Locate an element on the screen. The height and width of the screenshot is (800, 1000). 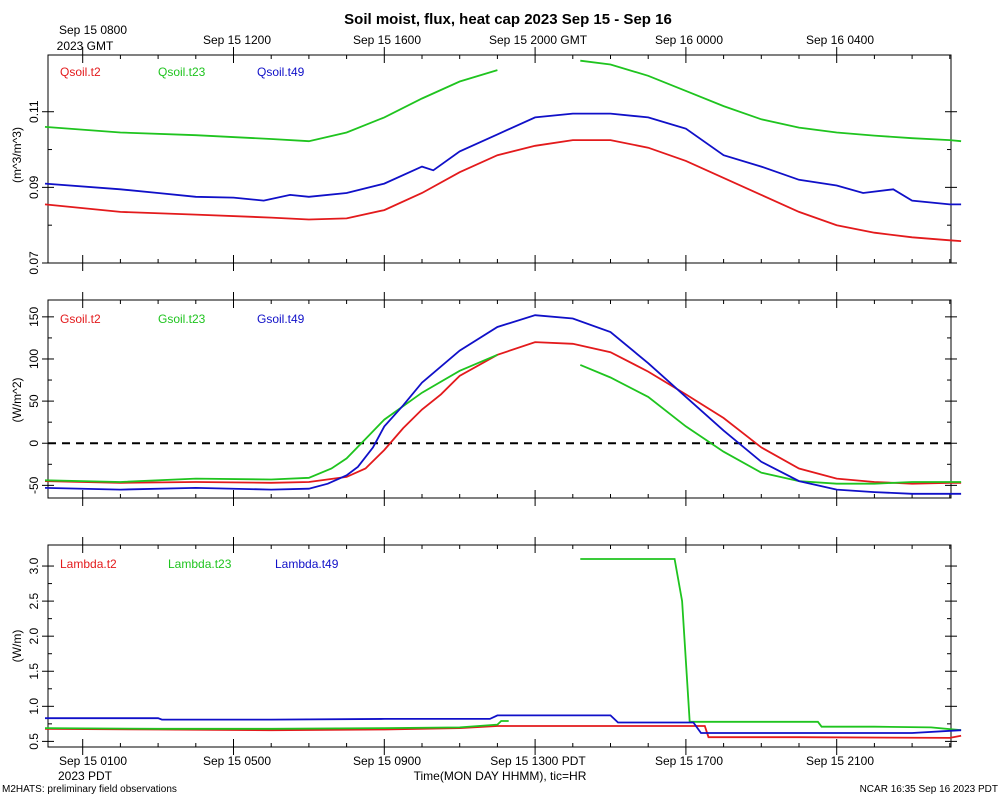
y-tick-label: 0.11 is located at coordinates (34, 111).